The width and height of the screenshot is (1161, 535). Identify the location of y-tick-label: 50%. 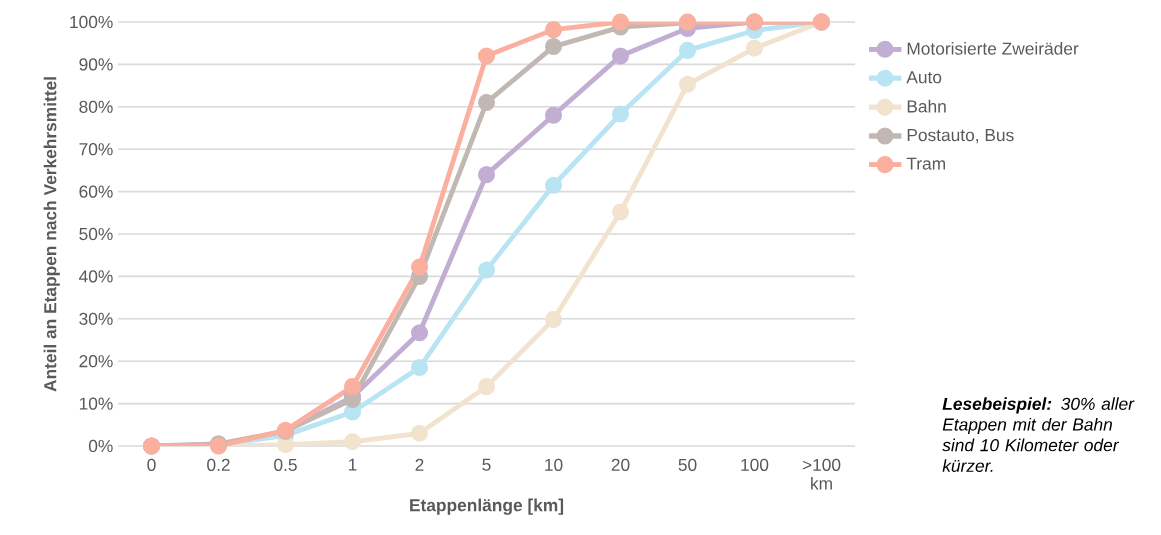
(96, 234).